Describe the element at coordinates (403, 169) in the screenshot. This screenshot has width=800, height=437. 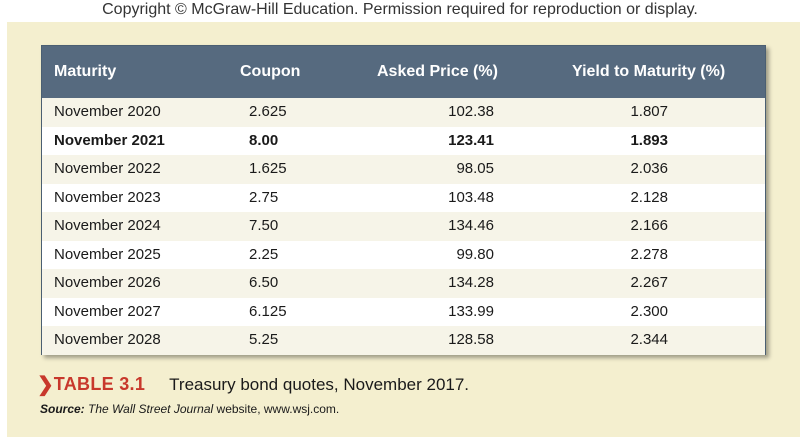
I see `table-row: November 2022 1.625 98.05 2.036` at that location.